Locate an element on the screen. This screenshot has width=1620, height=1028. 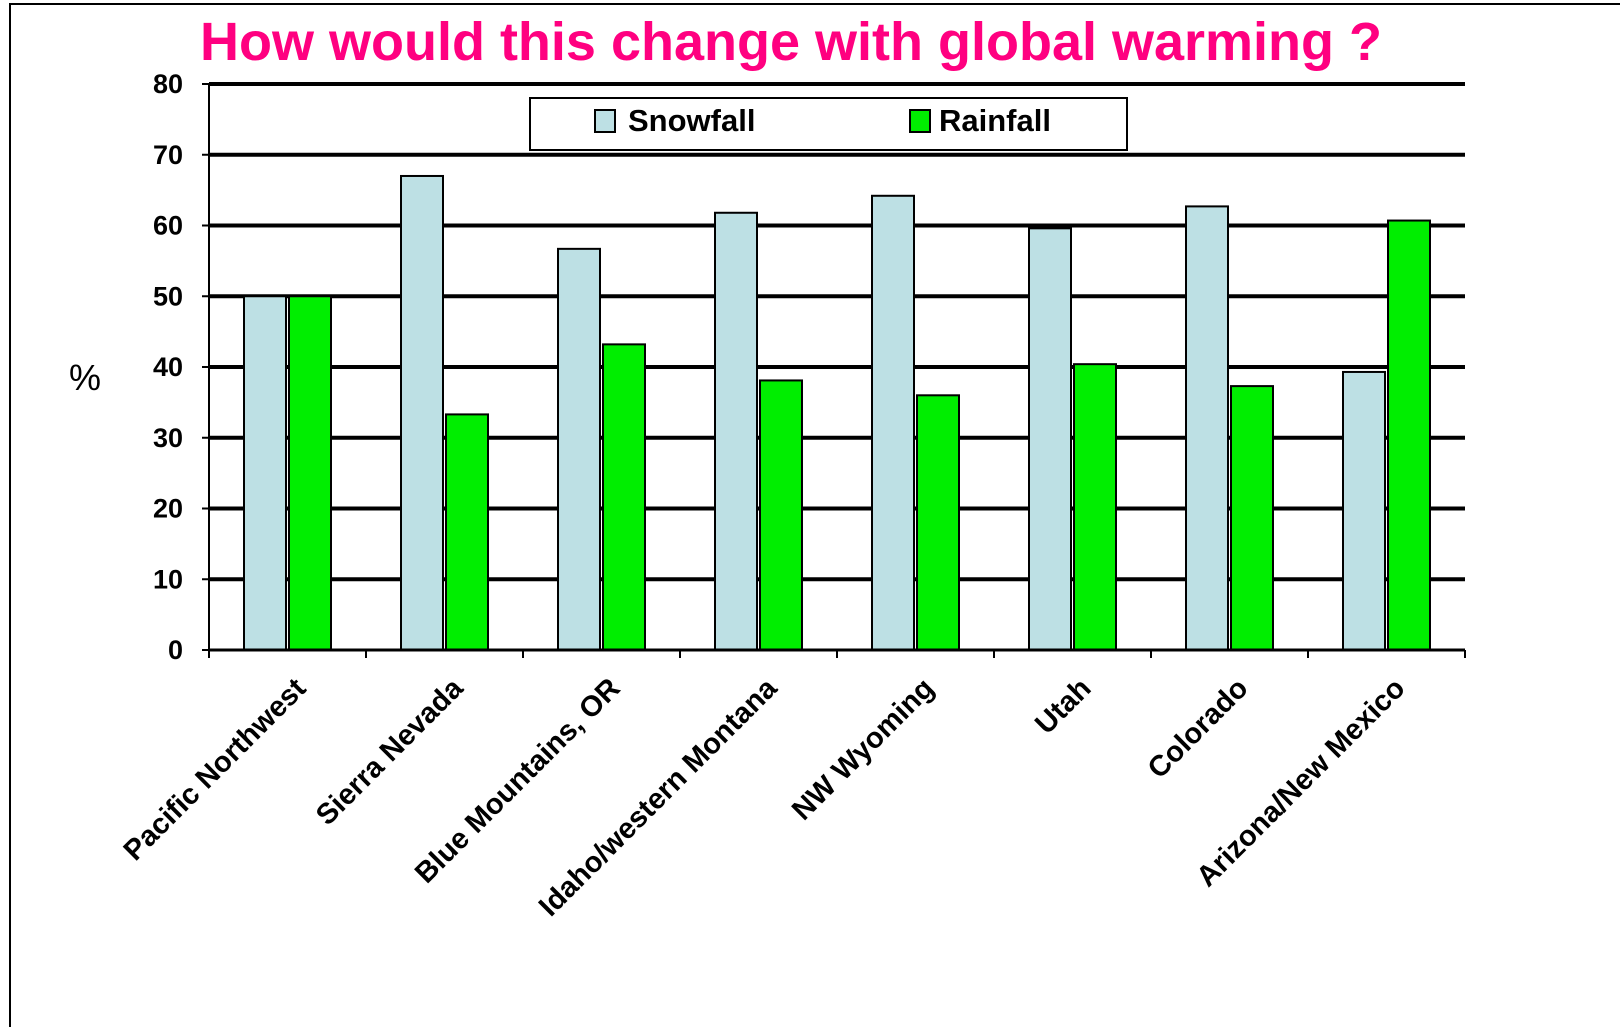
y-tick-label: 40 is located at coordinates (168, 367).